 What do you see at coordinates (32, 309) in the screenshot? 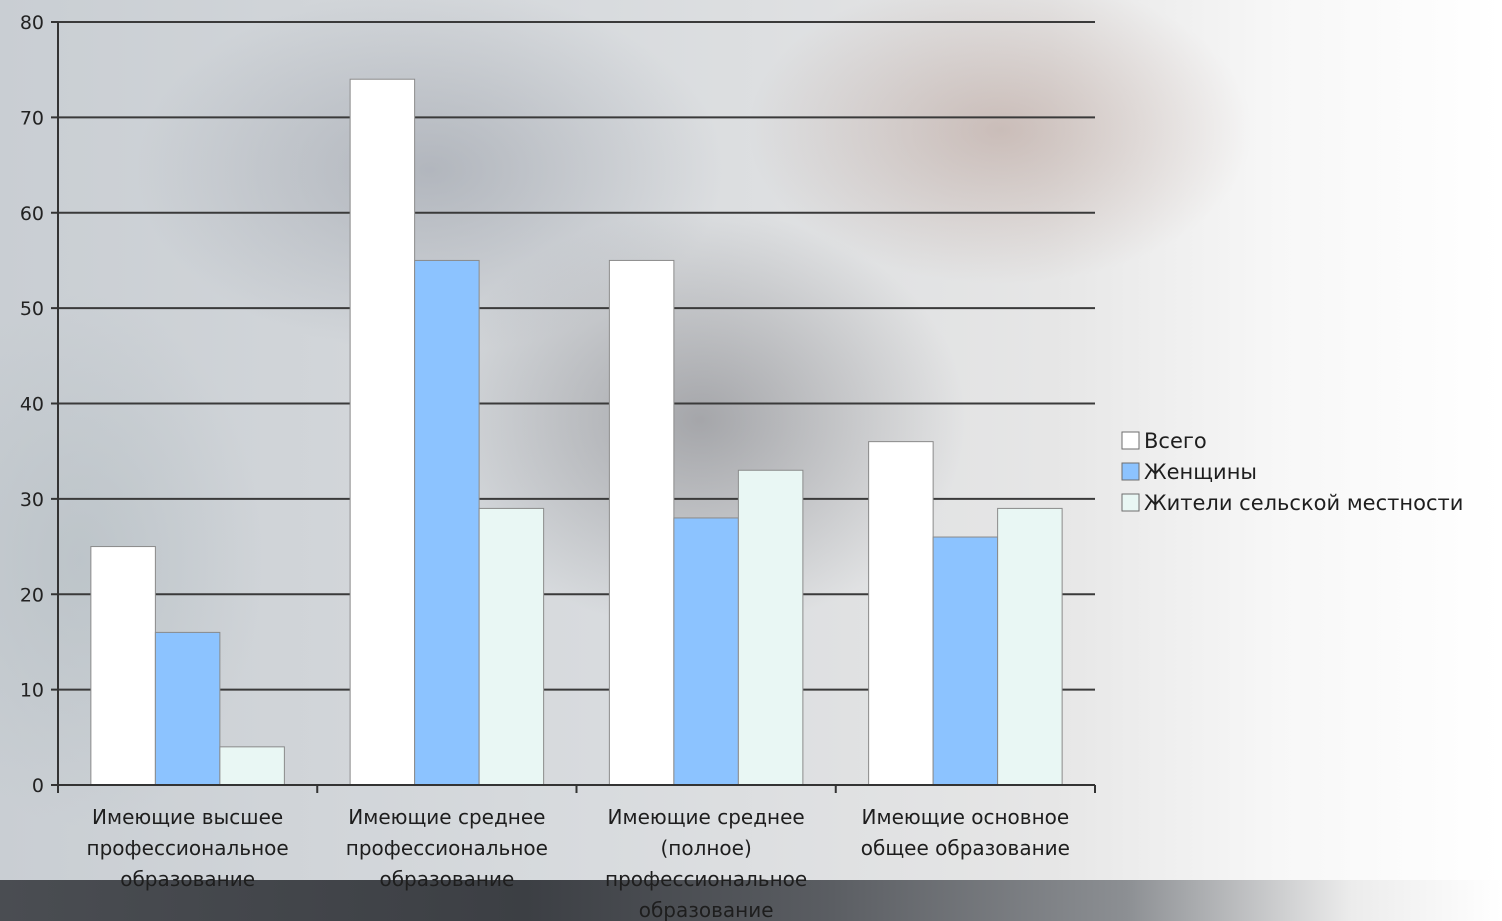
I see `y-tick-label: 50` at bounding box center [32, 309].